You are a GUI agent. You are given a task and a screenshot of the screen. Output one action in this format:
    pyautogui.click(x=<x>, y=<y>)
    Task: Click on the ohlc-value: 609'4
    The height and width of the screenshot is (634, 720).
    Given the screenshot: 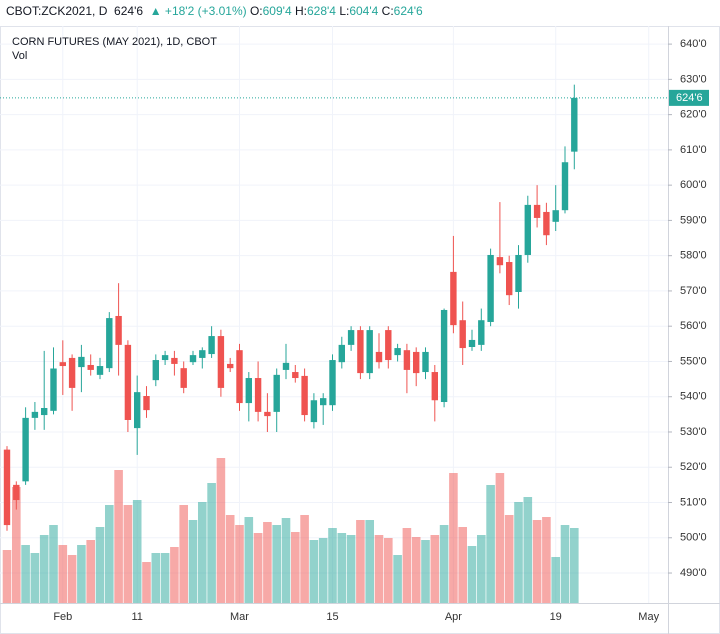 What is the action you would take?
    pyautogui.click(x=277, y=11)
    